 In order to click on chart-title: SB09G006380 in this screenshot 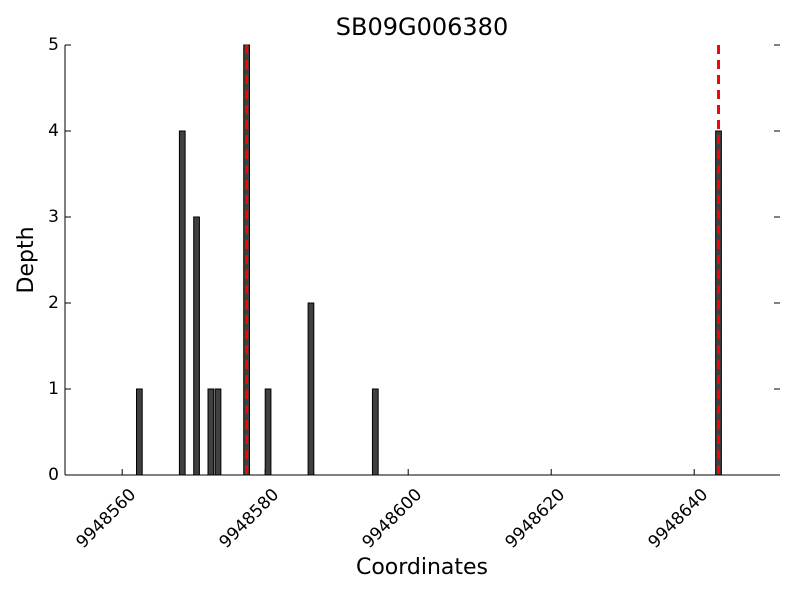, I will do `click(422, 27)`.